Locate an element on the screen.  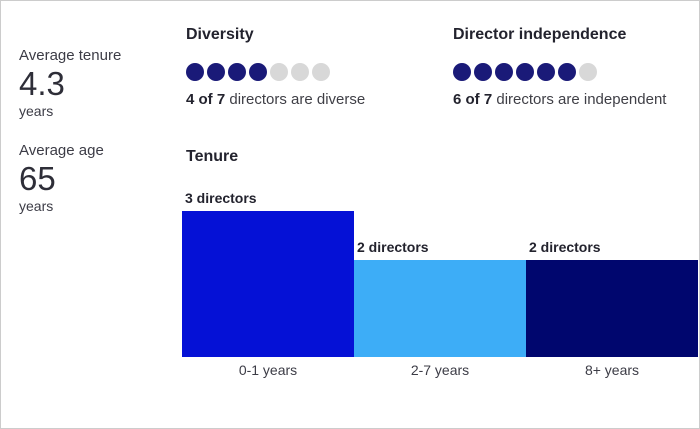
bar-8-plus-years is located at coordinates (612, 308).